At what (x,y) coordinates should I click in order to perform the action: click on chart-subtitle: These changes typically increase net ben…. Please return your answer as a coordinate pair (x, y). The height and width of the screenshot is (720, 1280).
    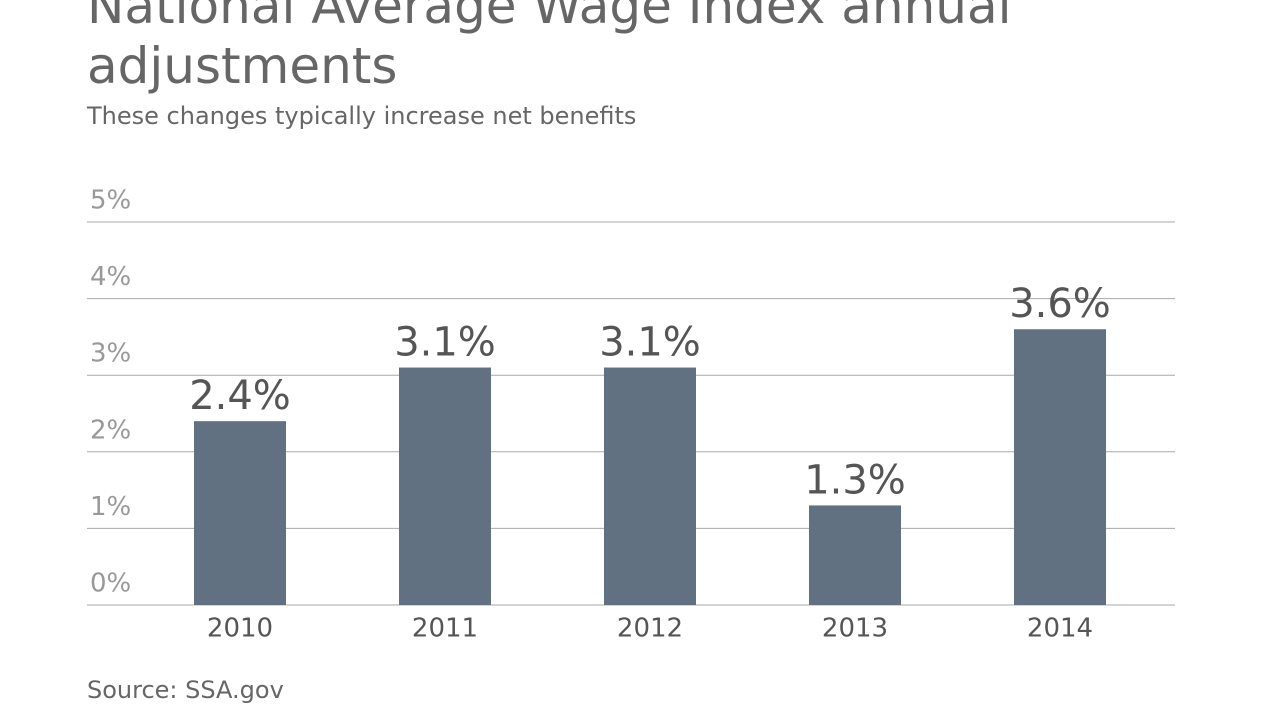
    Looking at the image, I should click on (362, 116).